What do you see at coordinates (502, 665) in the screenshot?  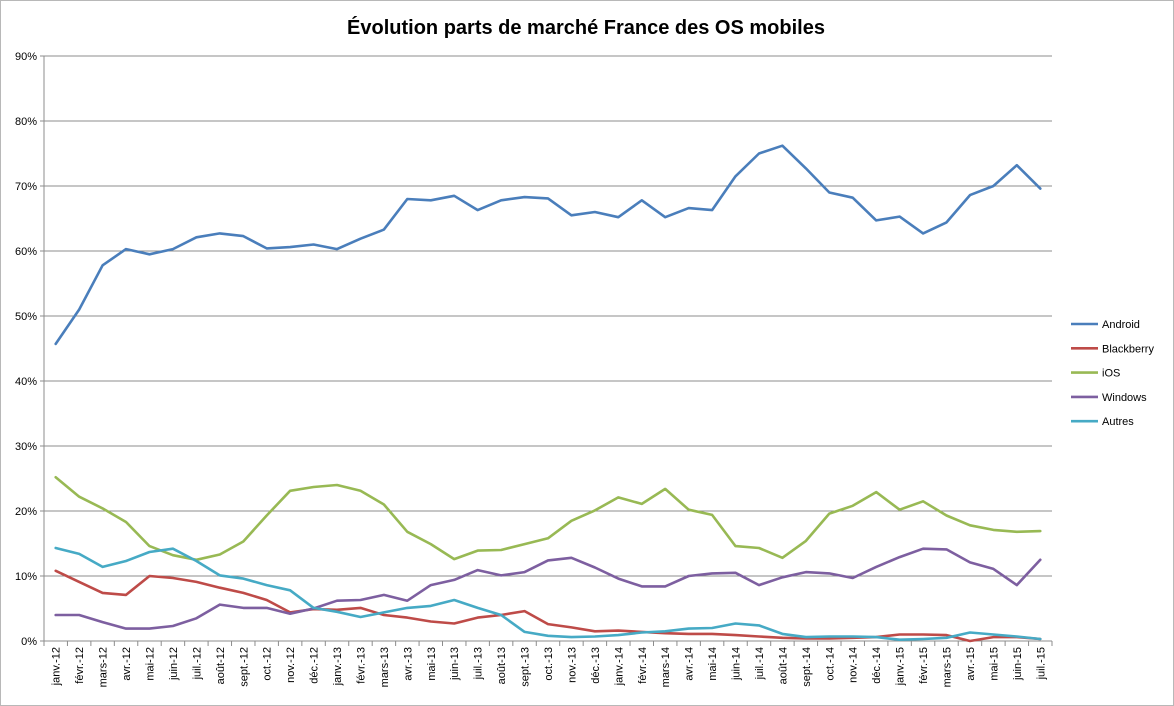 I see `x-tick-label: août-13` at bounding box center [502, 665].